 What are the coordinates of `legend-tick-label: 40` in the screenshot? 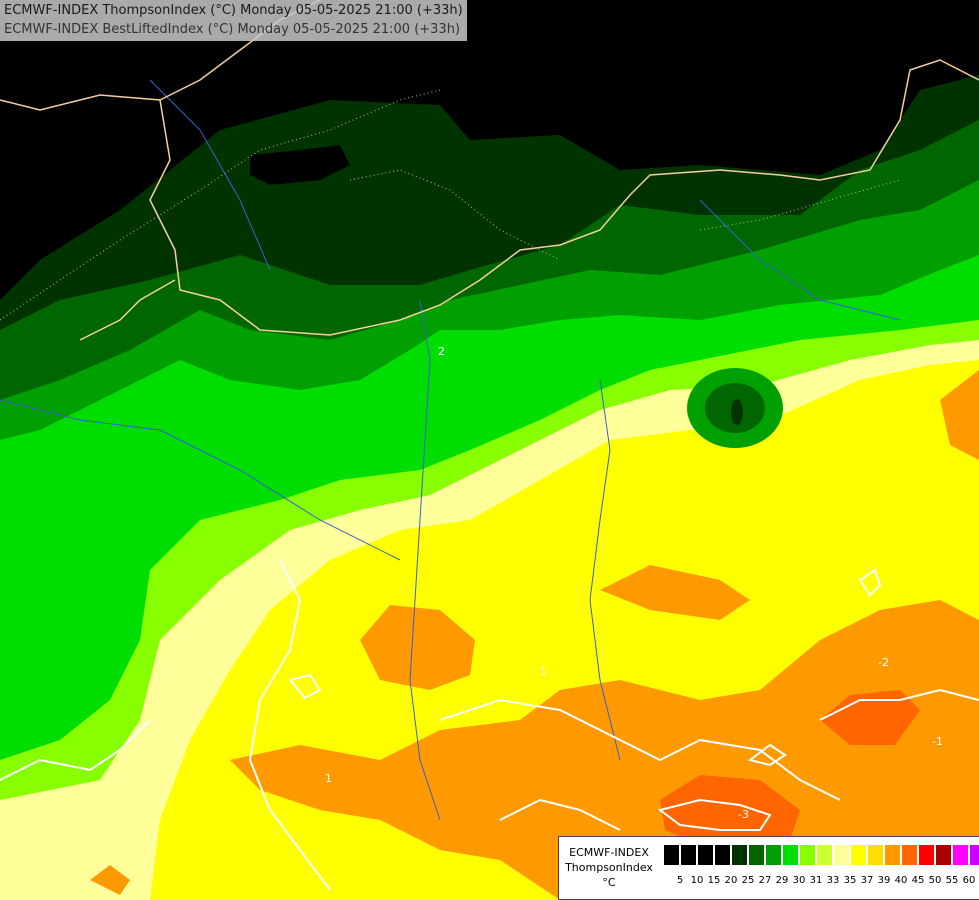 It's located at (901, 880).